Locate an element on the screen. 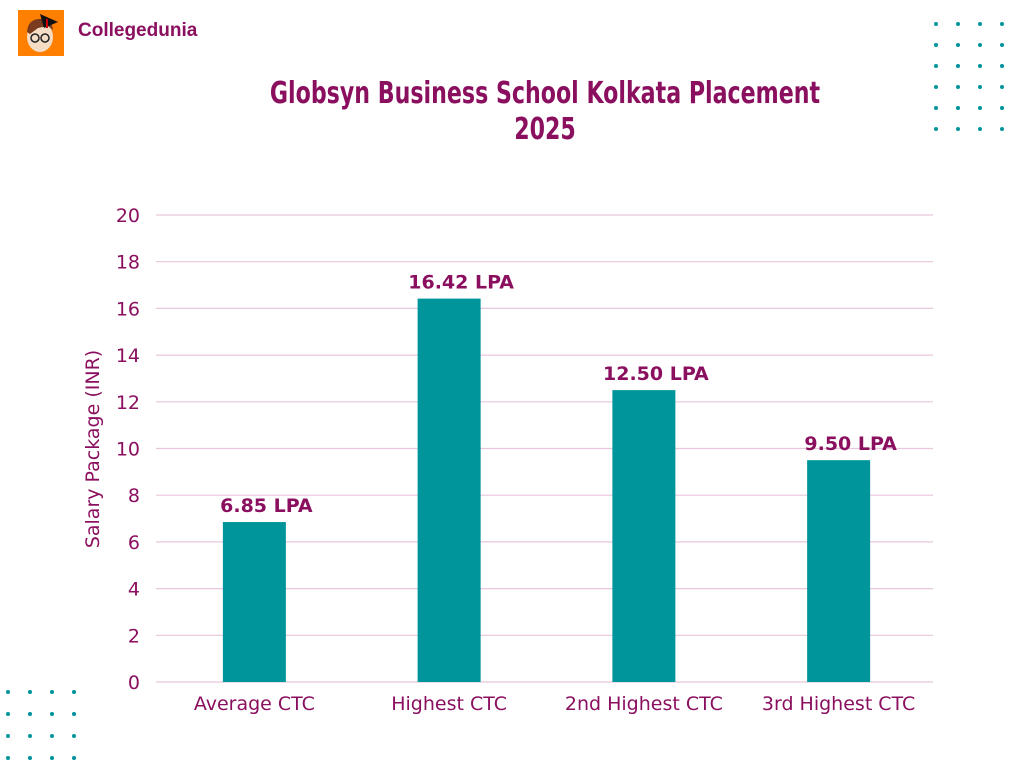  y-tick-label: 10 is located at coordinates (128, 450).